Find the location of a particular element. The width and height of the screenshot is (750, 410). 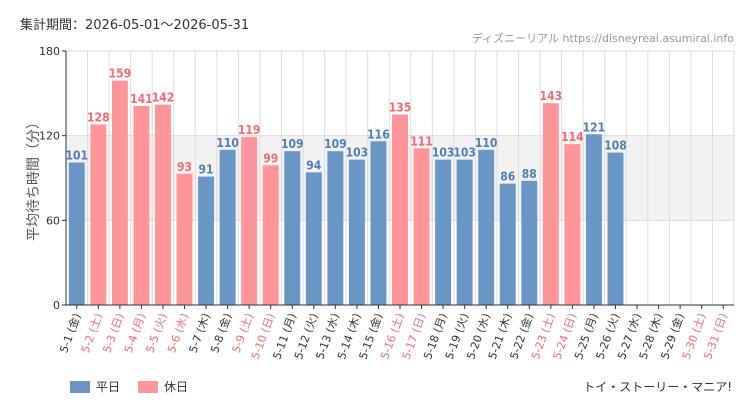

bar-value-label: 88 is located at coordinates (529, 174).